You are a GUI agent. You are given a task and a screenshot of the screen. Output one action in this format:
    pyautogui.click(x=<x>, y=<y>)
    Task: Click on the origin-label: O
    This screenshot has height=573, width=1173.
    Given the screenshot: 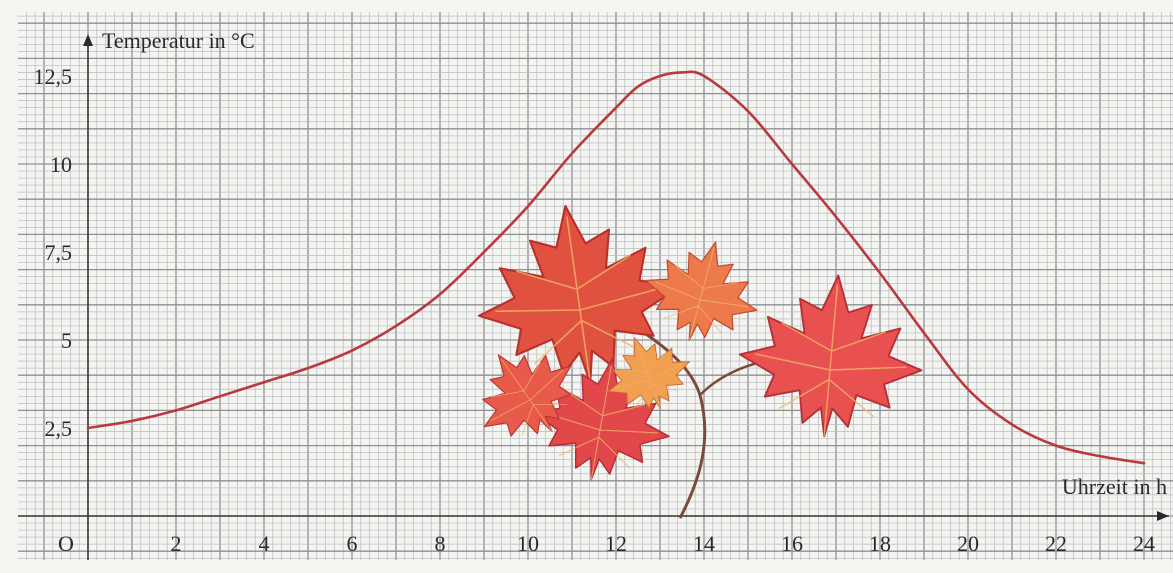 What is the action you would take?
    pyautogui.click(x=66, y=543)
    